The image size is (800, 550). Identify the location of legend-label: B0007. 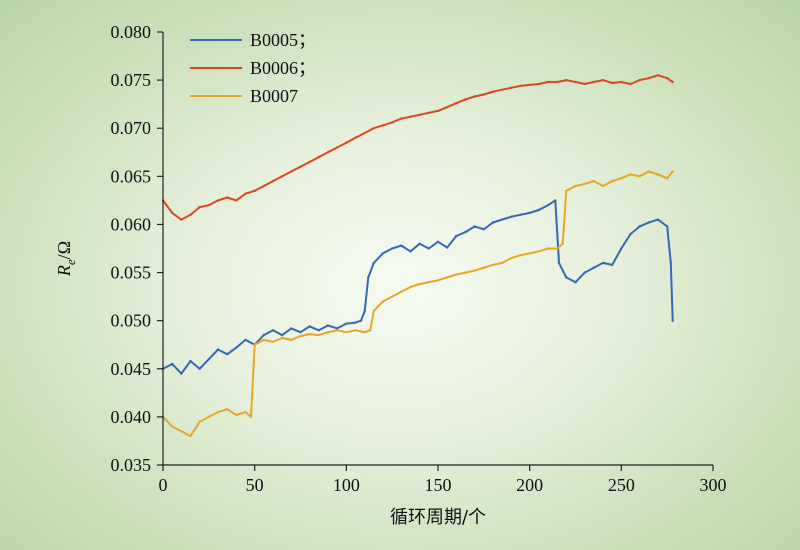
(274, 96).